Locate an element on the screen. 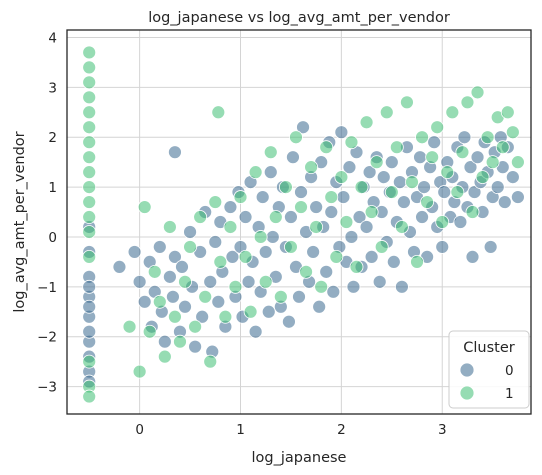 This screenshot has height=475, width=542. y-tick-label: 1 is located at coordinates (52, 188).